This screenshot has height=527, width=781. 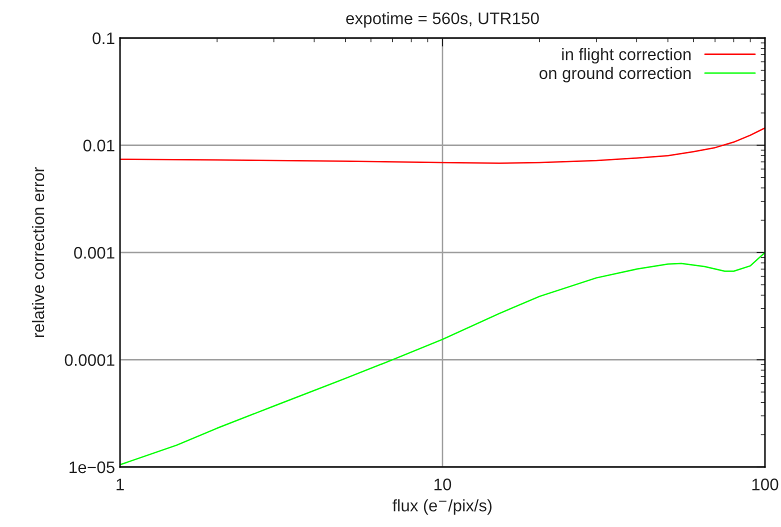 I want to click on y-tick-label: 0.1, so click(x=103, y=38).